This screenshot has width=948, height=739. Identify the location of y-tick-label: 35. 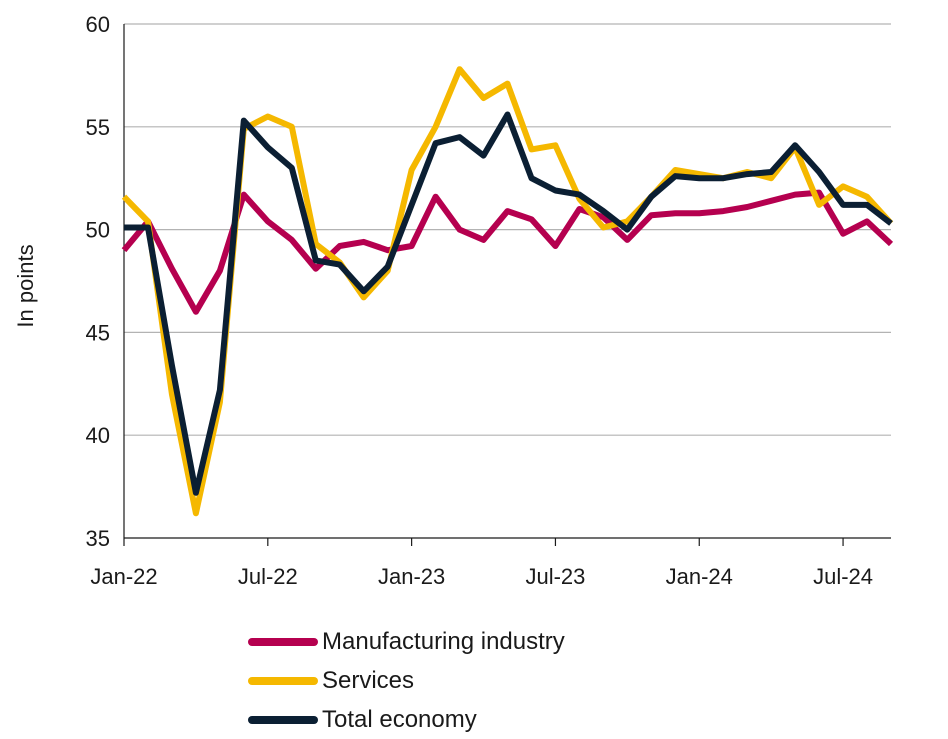
(98, 538).